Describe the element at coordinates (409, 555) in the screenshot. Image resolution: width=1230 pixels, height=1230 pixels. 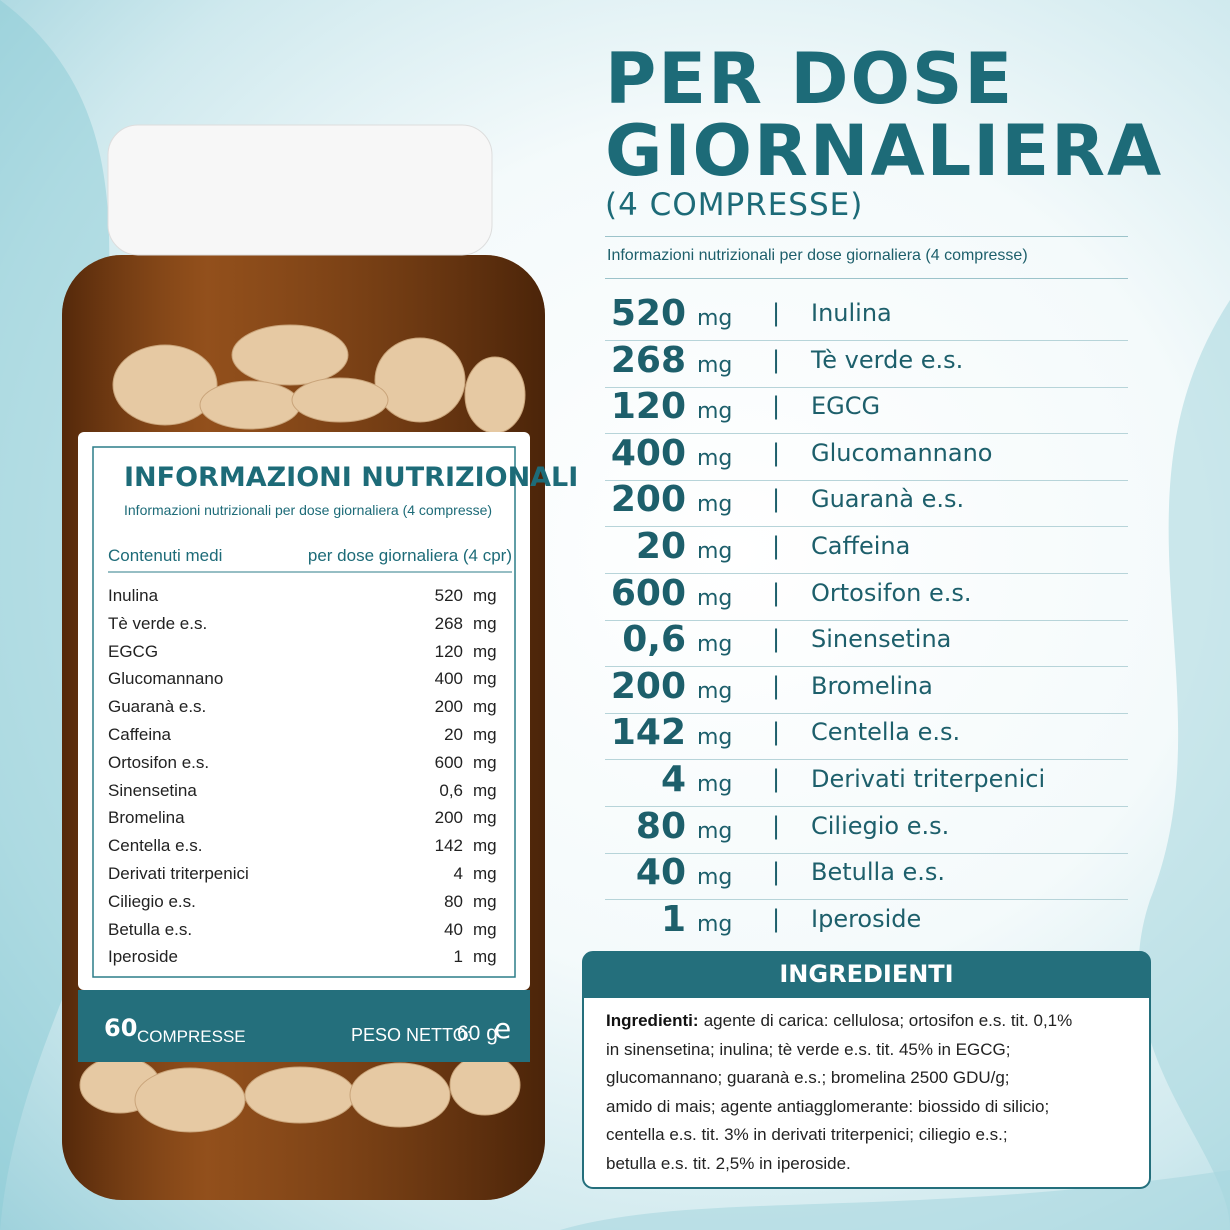
I see `label-col: per dose giornaliera (4 cpr)` at that location.